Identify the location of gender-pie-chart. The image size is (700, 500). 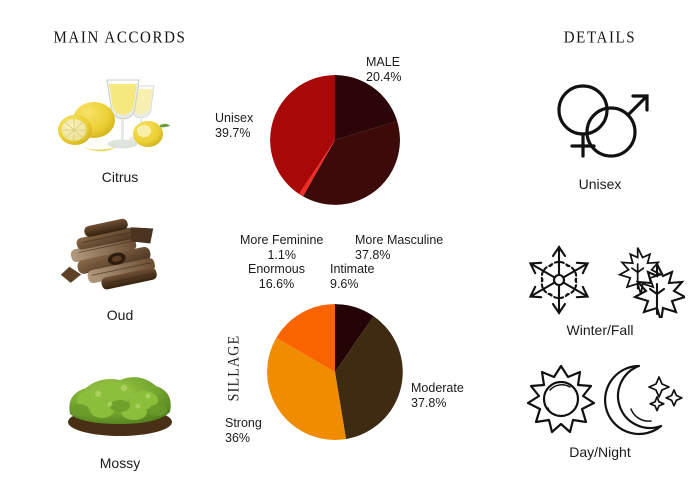
(335, 140).